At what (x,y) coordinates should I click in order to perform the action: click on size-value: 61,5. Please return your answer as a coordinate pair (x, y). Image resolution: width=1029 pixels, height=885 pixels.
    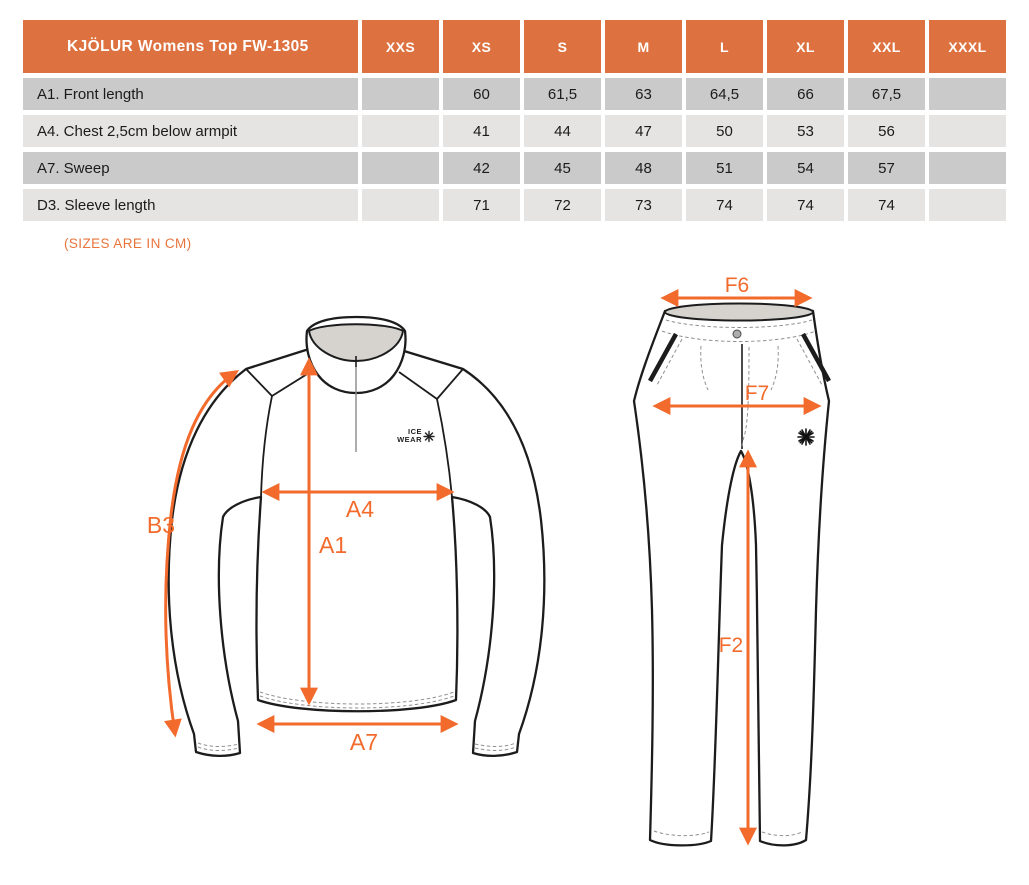
    Looking at the image, I should click on (562, 94).